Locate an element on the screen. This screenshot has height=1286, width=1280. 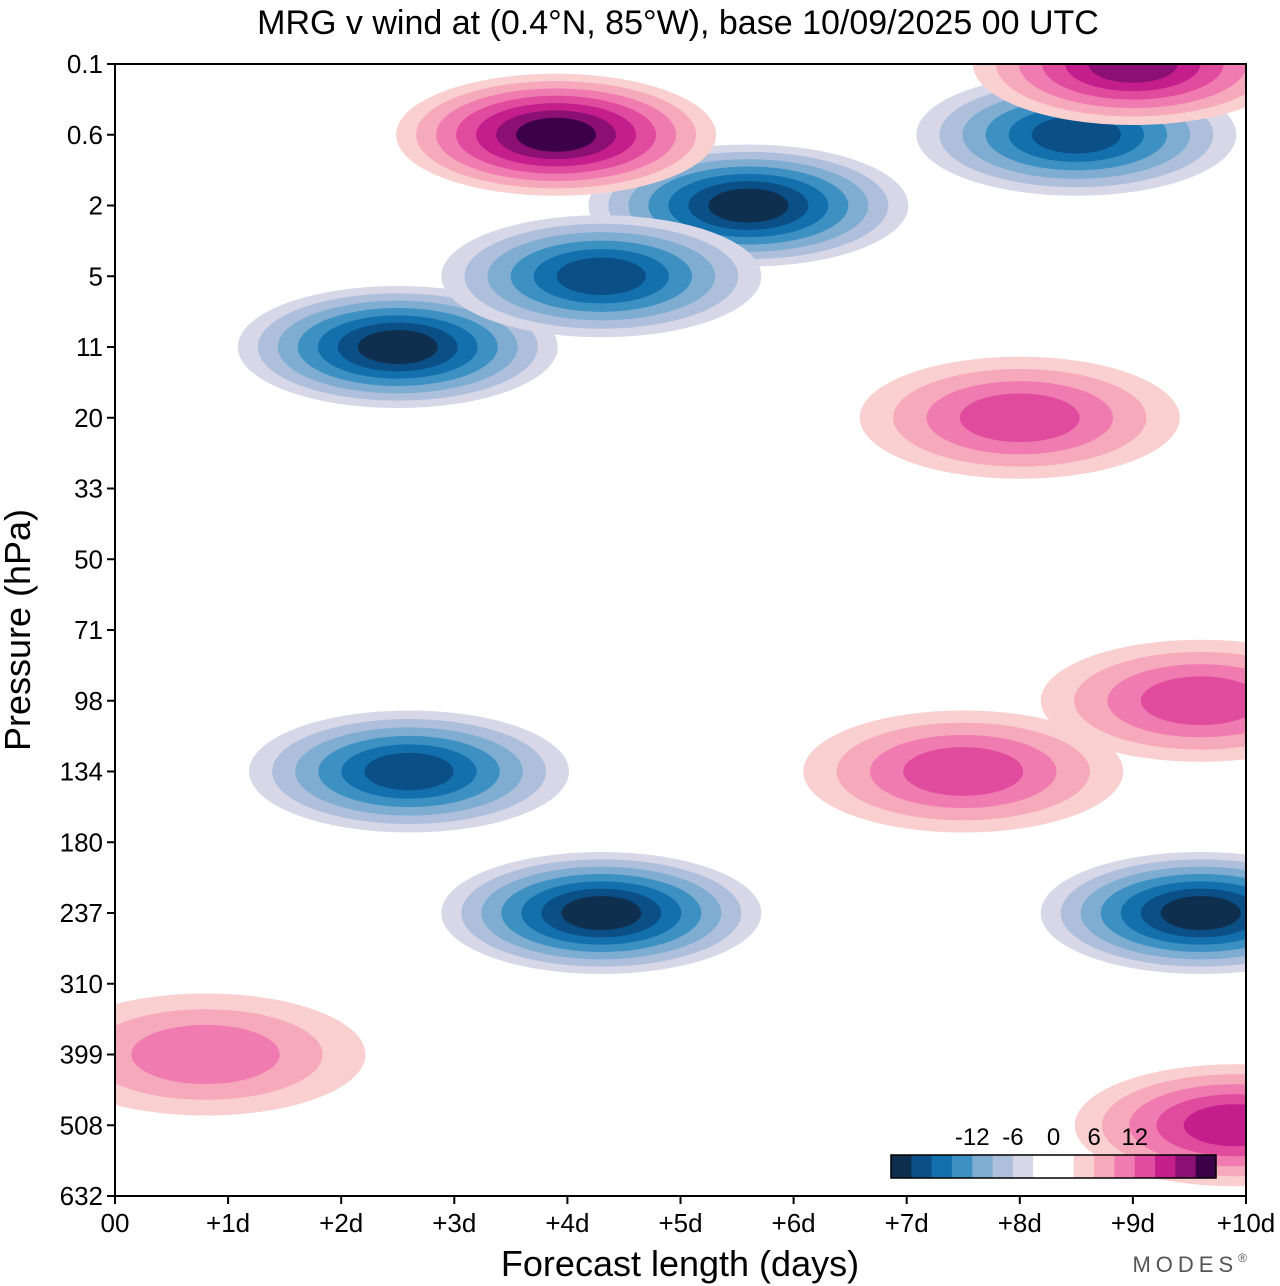
x-tick-label: +1d is located at coordinates (228, 1223).